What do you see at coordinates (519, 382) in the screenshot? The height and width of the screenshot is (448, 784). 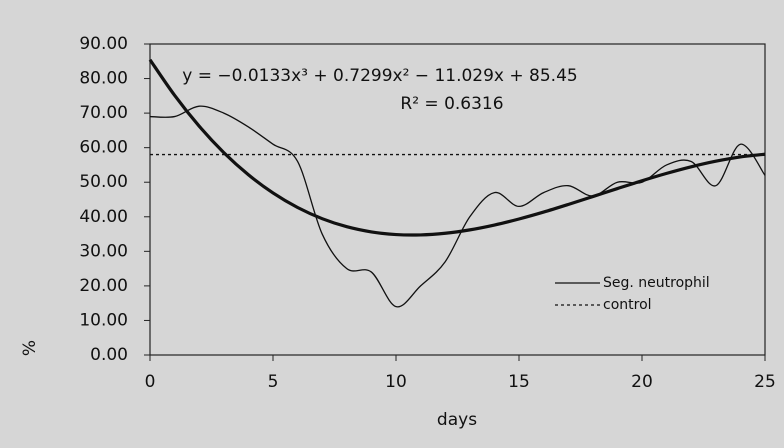 I see `x-tick-label: 15` at bounding box center [519, 382].